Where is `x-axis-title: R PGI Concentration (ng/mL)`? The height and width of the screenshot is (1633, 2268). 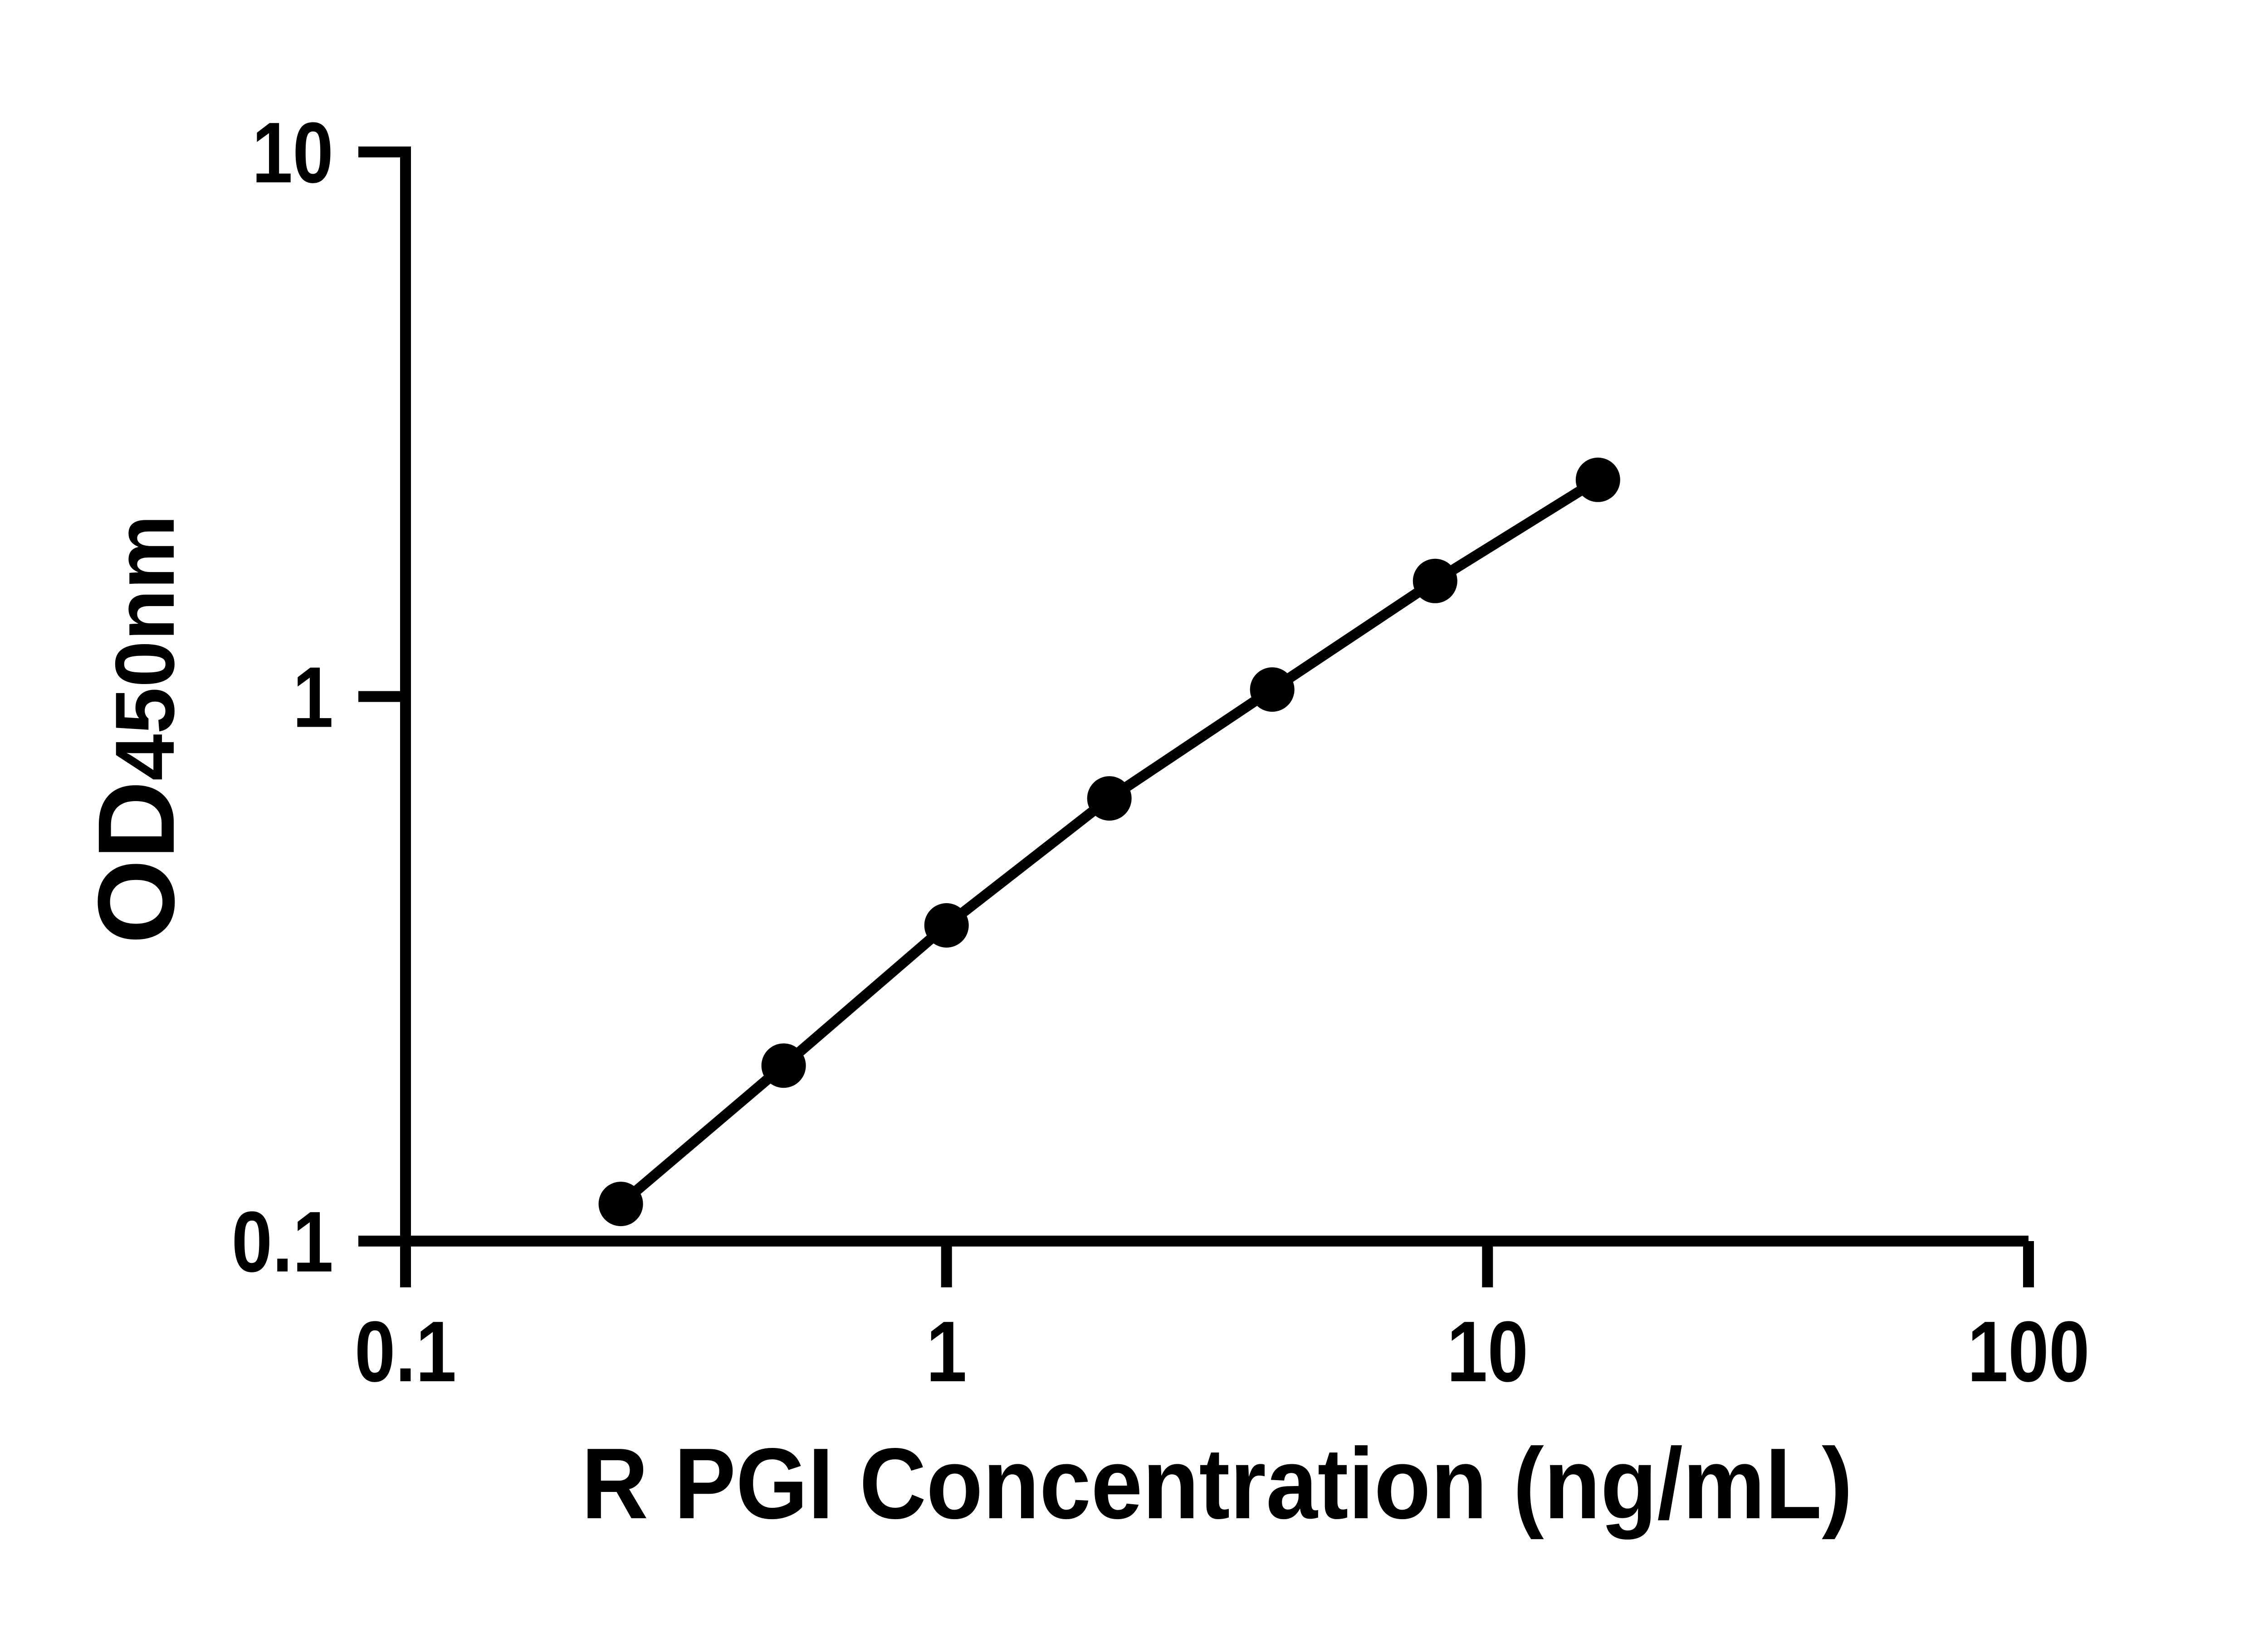 x-axis-title: R PGI Concentration (ng/mL) is located at coordinates (1218, 1483).